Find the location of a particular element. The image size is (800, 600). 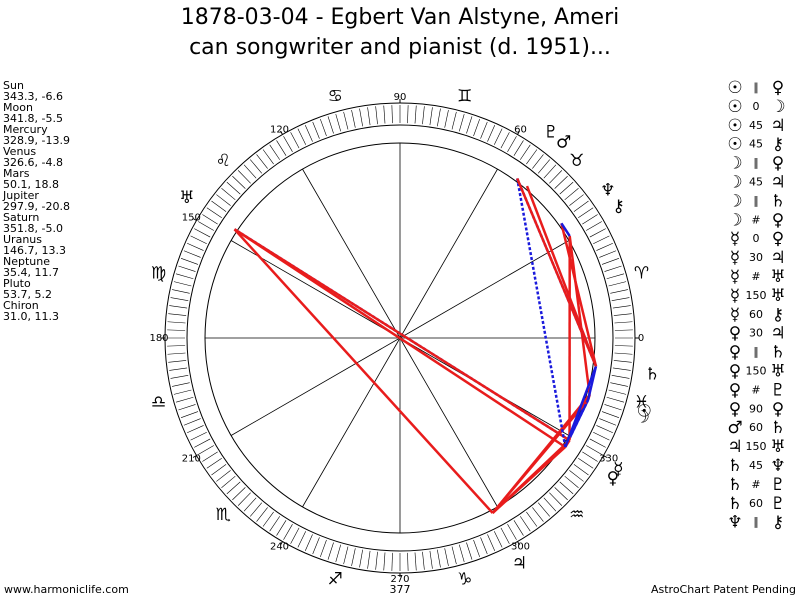

degree-label: 210 is located at coordinates (191, 459).